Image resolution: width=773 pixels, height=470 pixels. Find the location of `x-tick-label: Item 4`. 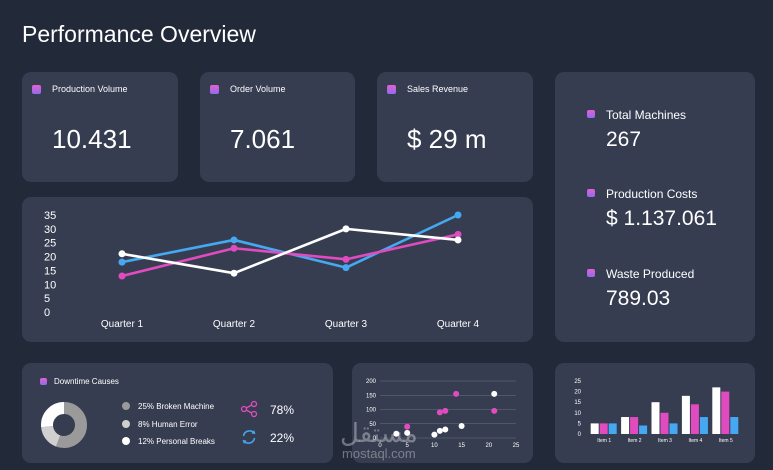

x-tick-label: Item 4 is located at coordinates (695, 441).